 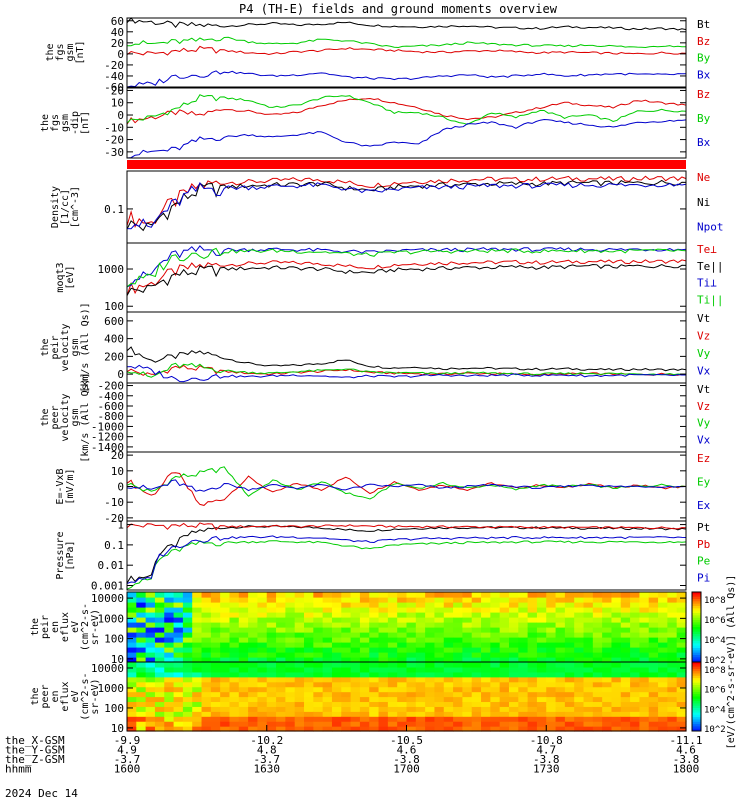 What do you see at coordinates (114, 209) in the screenshot?
I see `y-tick-label: 0.1` at bounding box center [114, 209].